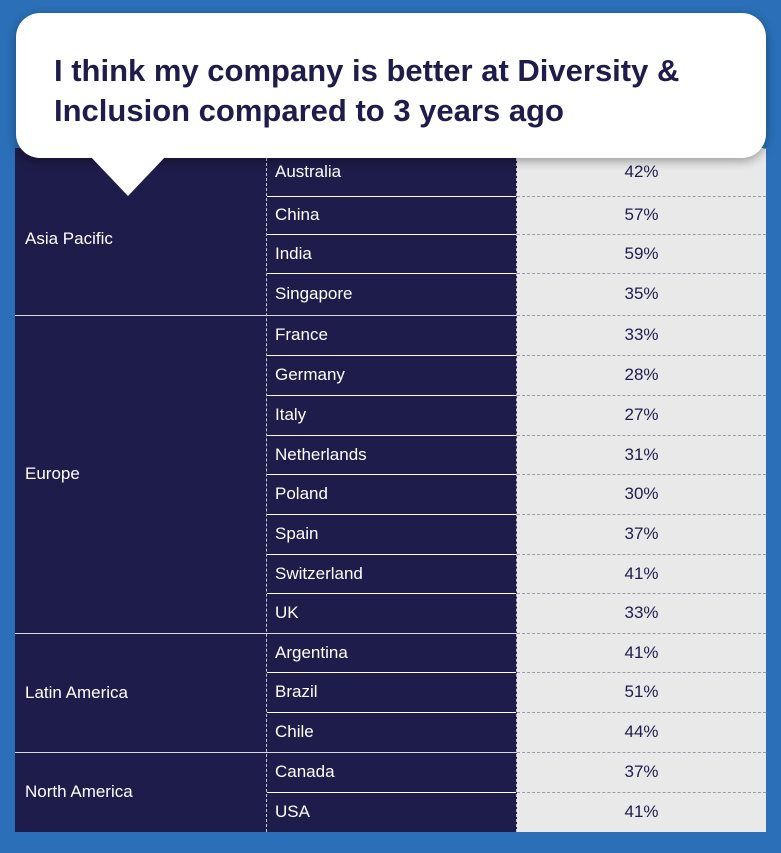  I want to click on country-label: Canada, so click(305, 771).